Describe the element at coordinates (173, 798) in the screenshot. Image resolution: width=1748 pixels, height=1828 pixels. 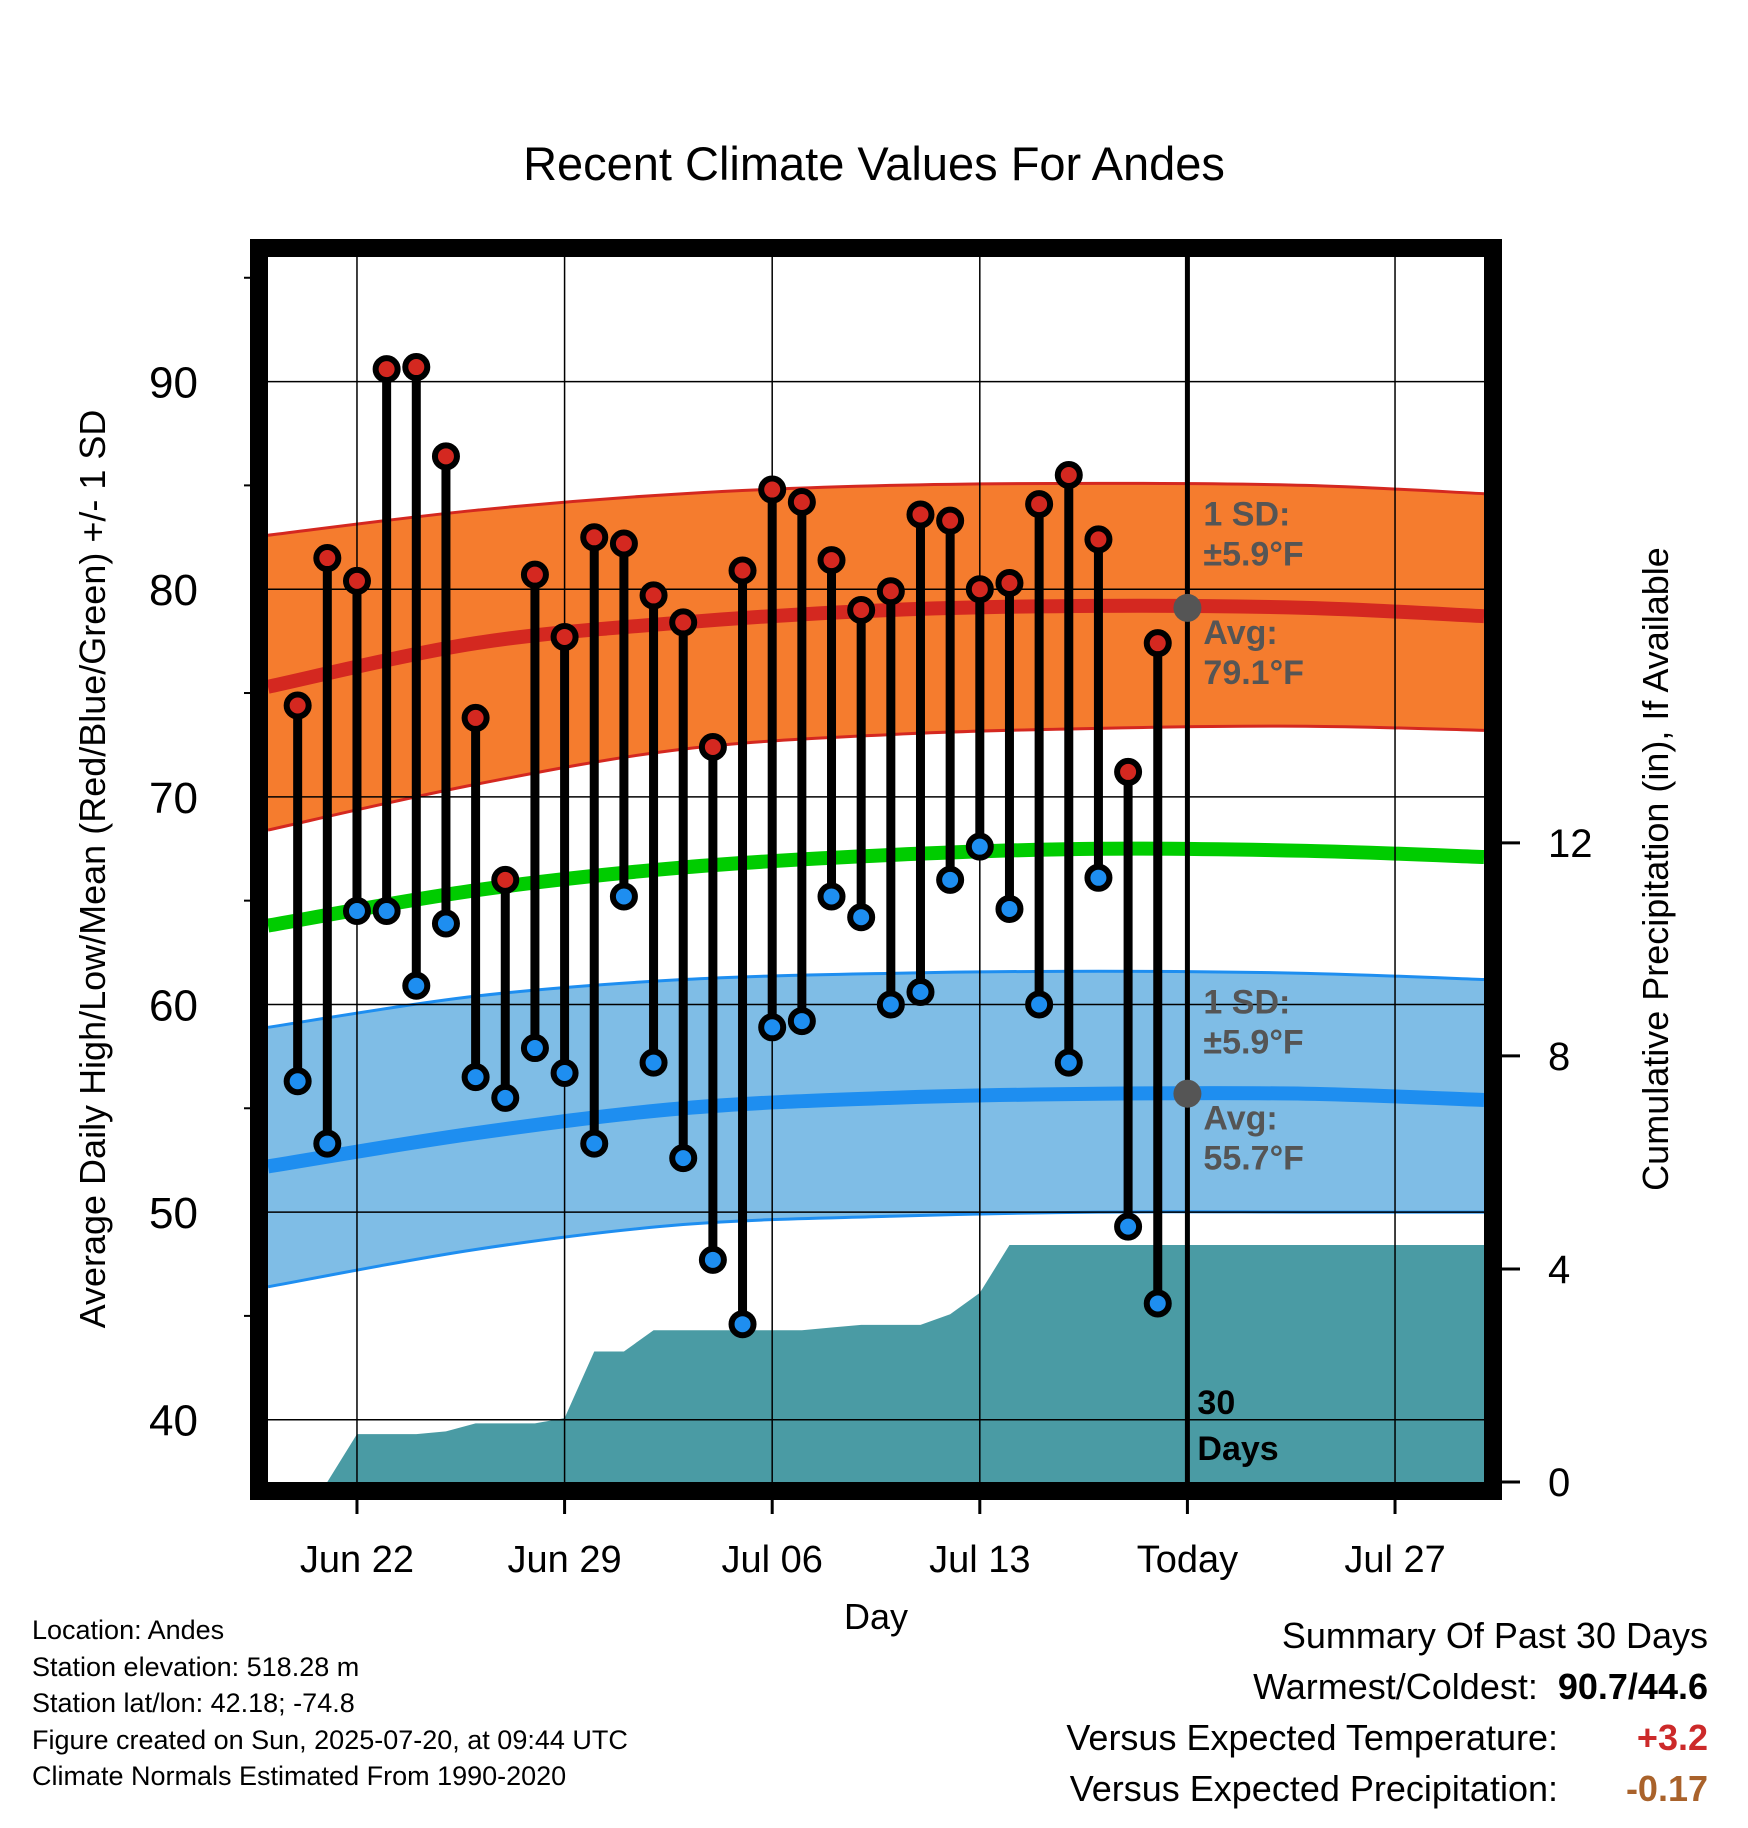
I see `y-tick-label: 70` at that location.